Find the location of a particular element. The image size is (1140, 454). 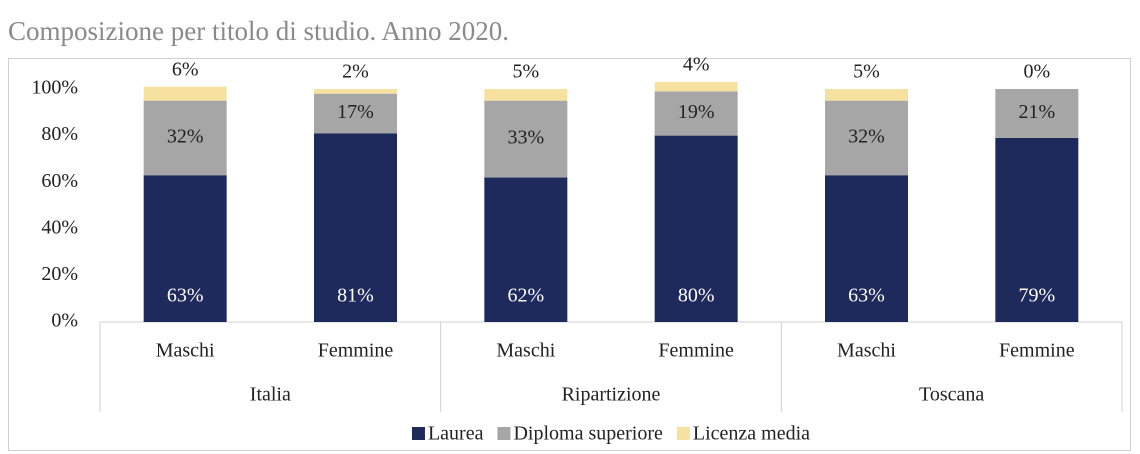

y-tick-label: 40% is located at coordinates (59, 227).